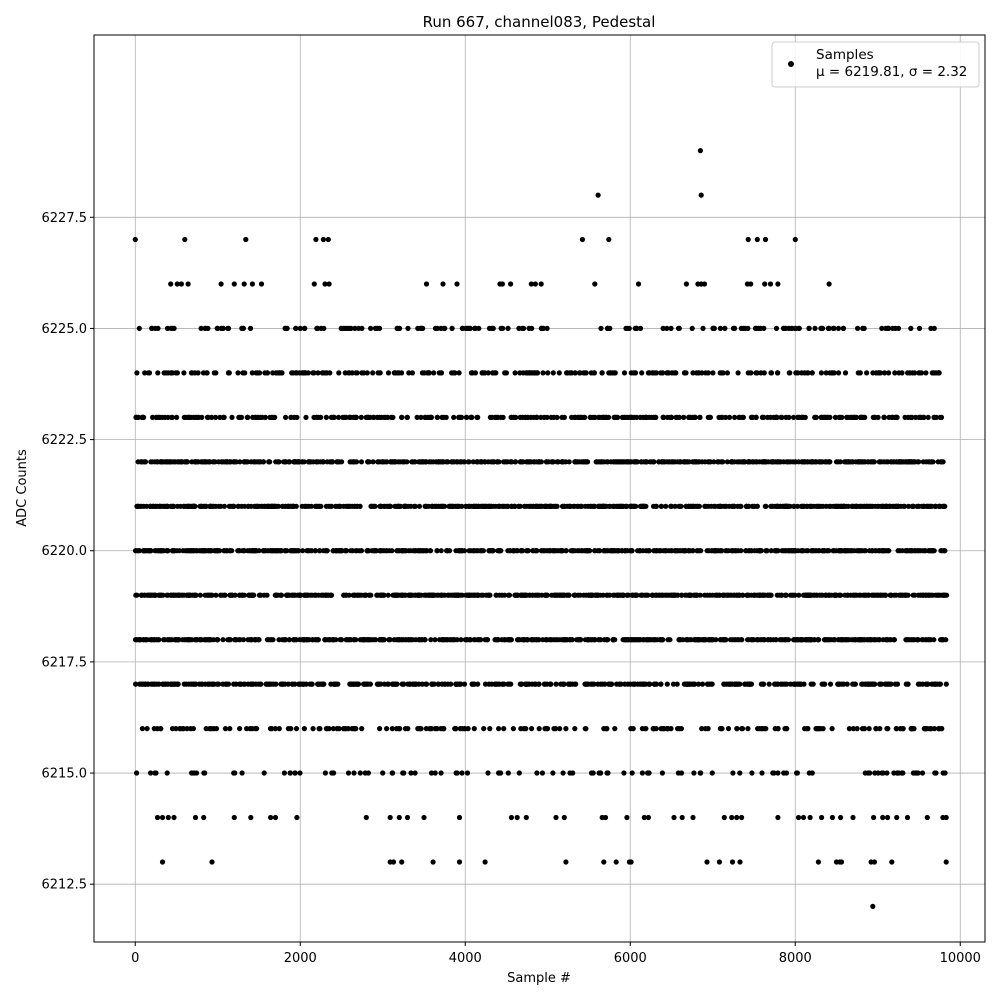 Image resolution: width=1000 pixels, height=1000 pixels. What do you see at coordinates (22, 488) in the screenshot?
I see `y-axis-label: ADC Counts` at bounding box center [22, 488].